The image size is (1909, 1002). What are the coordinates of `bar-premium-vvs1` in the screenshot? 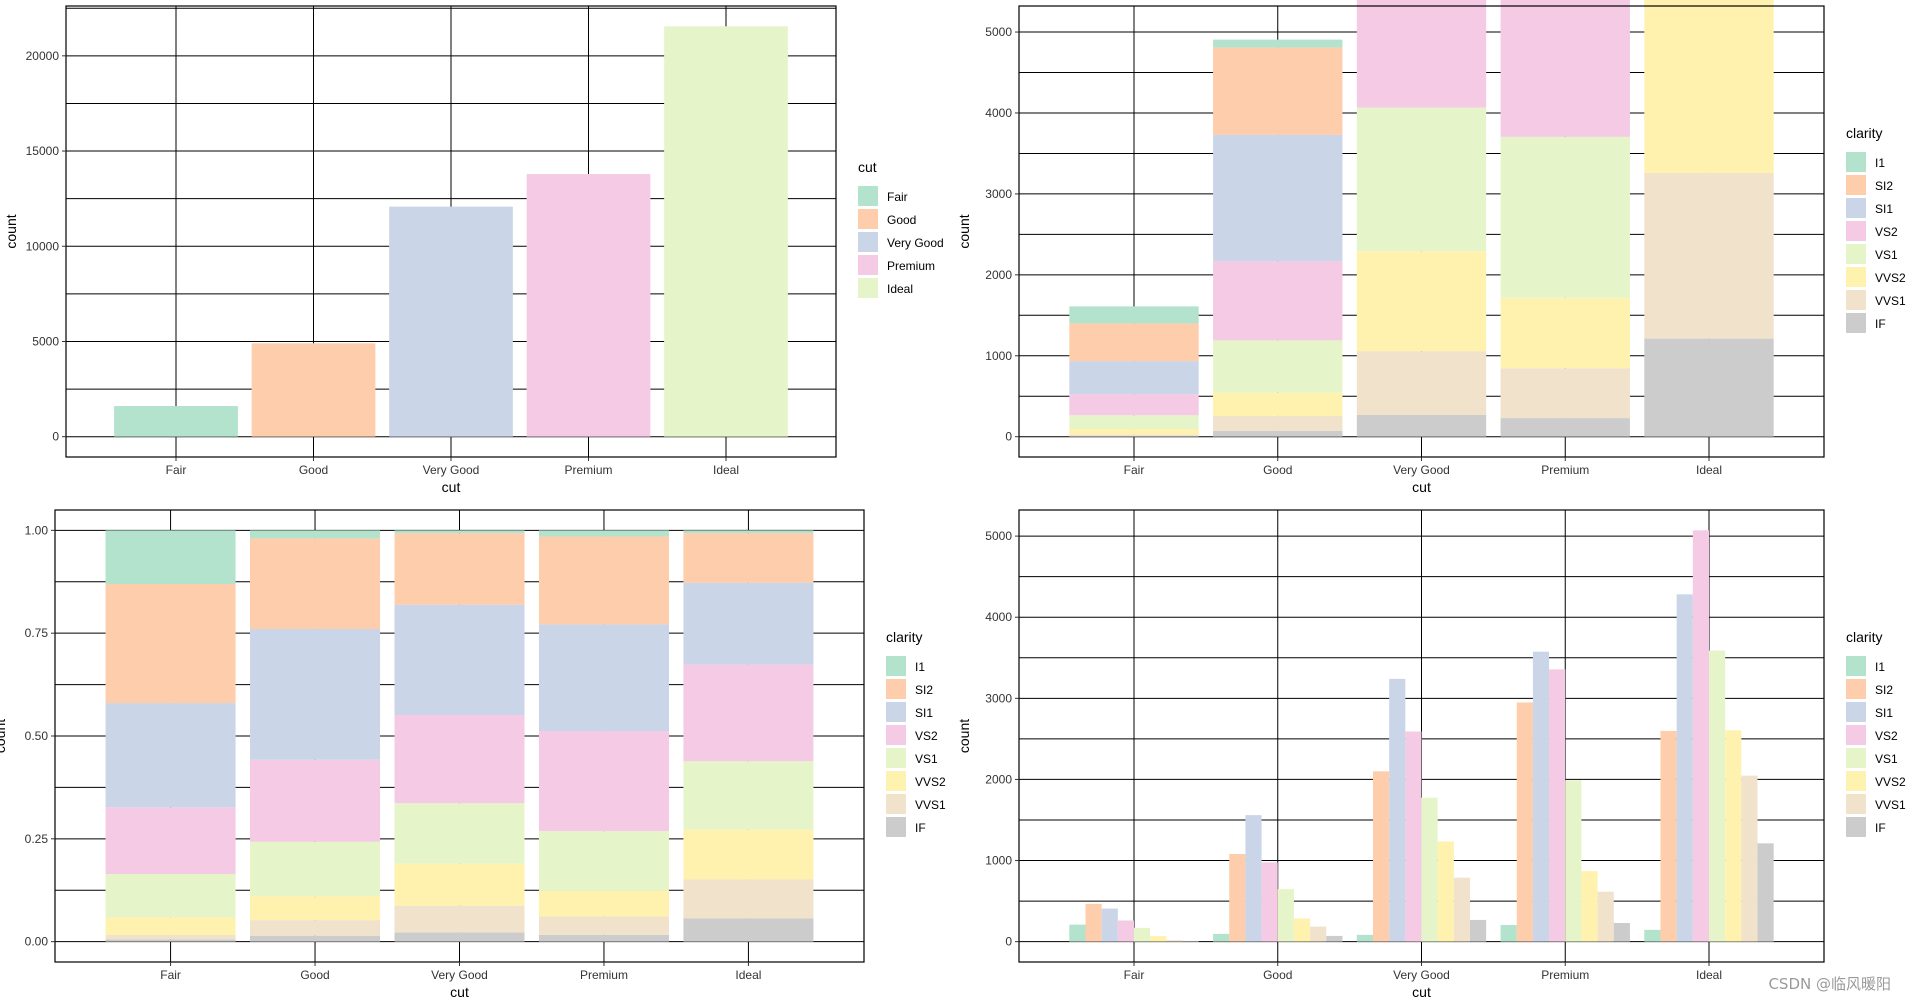 It's located at (603, 925).